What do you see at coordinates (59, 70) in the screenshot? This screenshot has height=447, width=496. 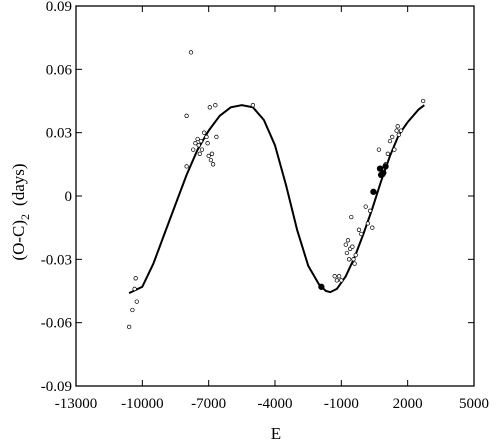 I see `y-tick-label: 0.06` at bounding box center [59, 70].